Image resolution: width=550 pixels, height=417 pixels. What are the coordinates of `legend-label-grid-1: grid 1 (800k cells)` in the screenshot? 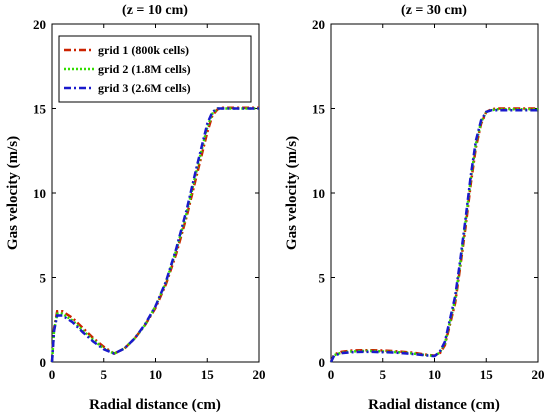 It's located at (143, 50).